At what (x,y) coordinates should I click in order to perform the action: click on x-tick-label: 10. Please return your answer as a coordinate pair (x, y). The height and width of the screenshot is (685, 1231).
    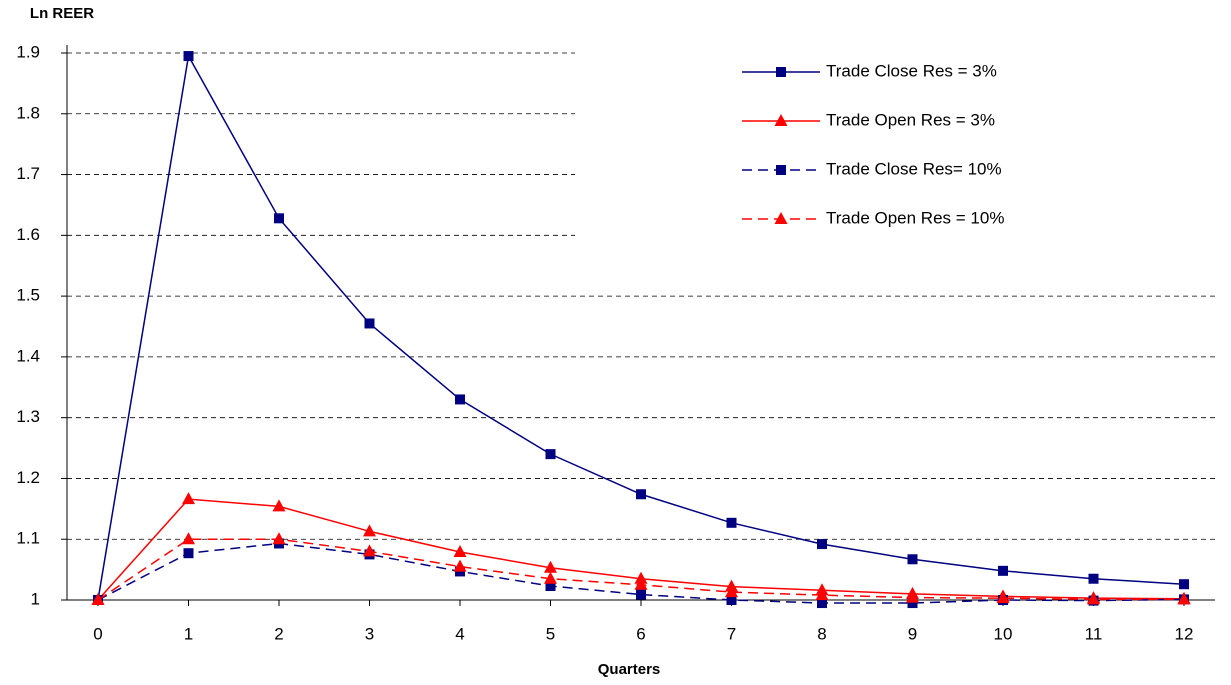
    Looking at the image, I should click on (1003, 633).